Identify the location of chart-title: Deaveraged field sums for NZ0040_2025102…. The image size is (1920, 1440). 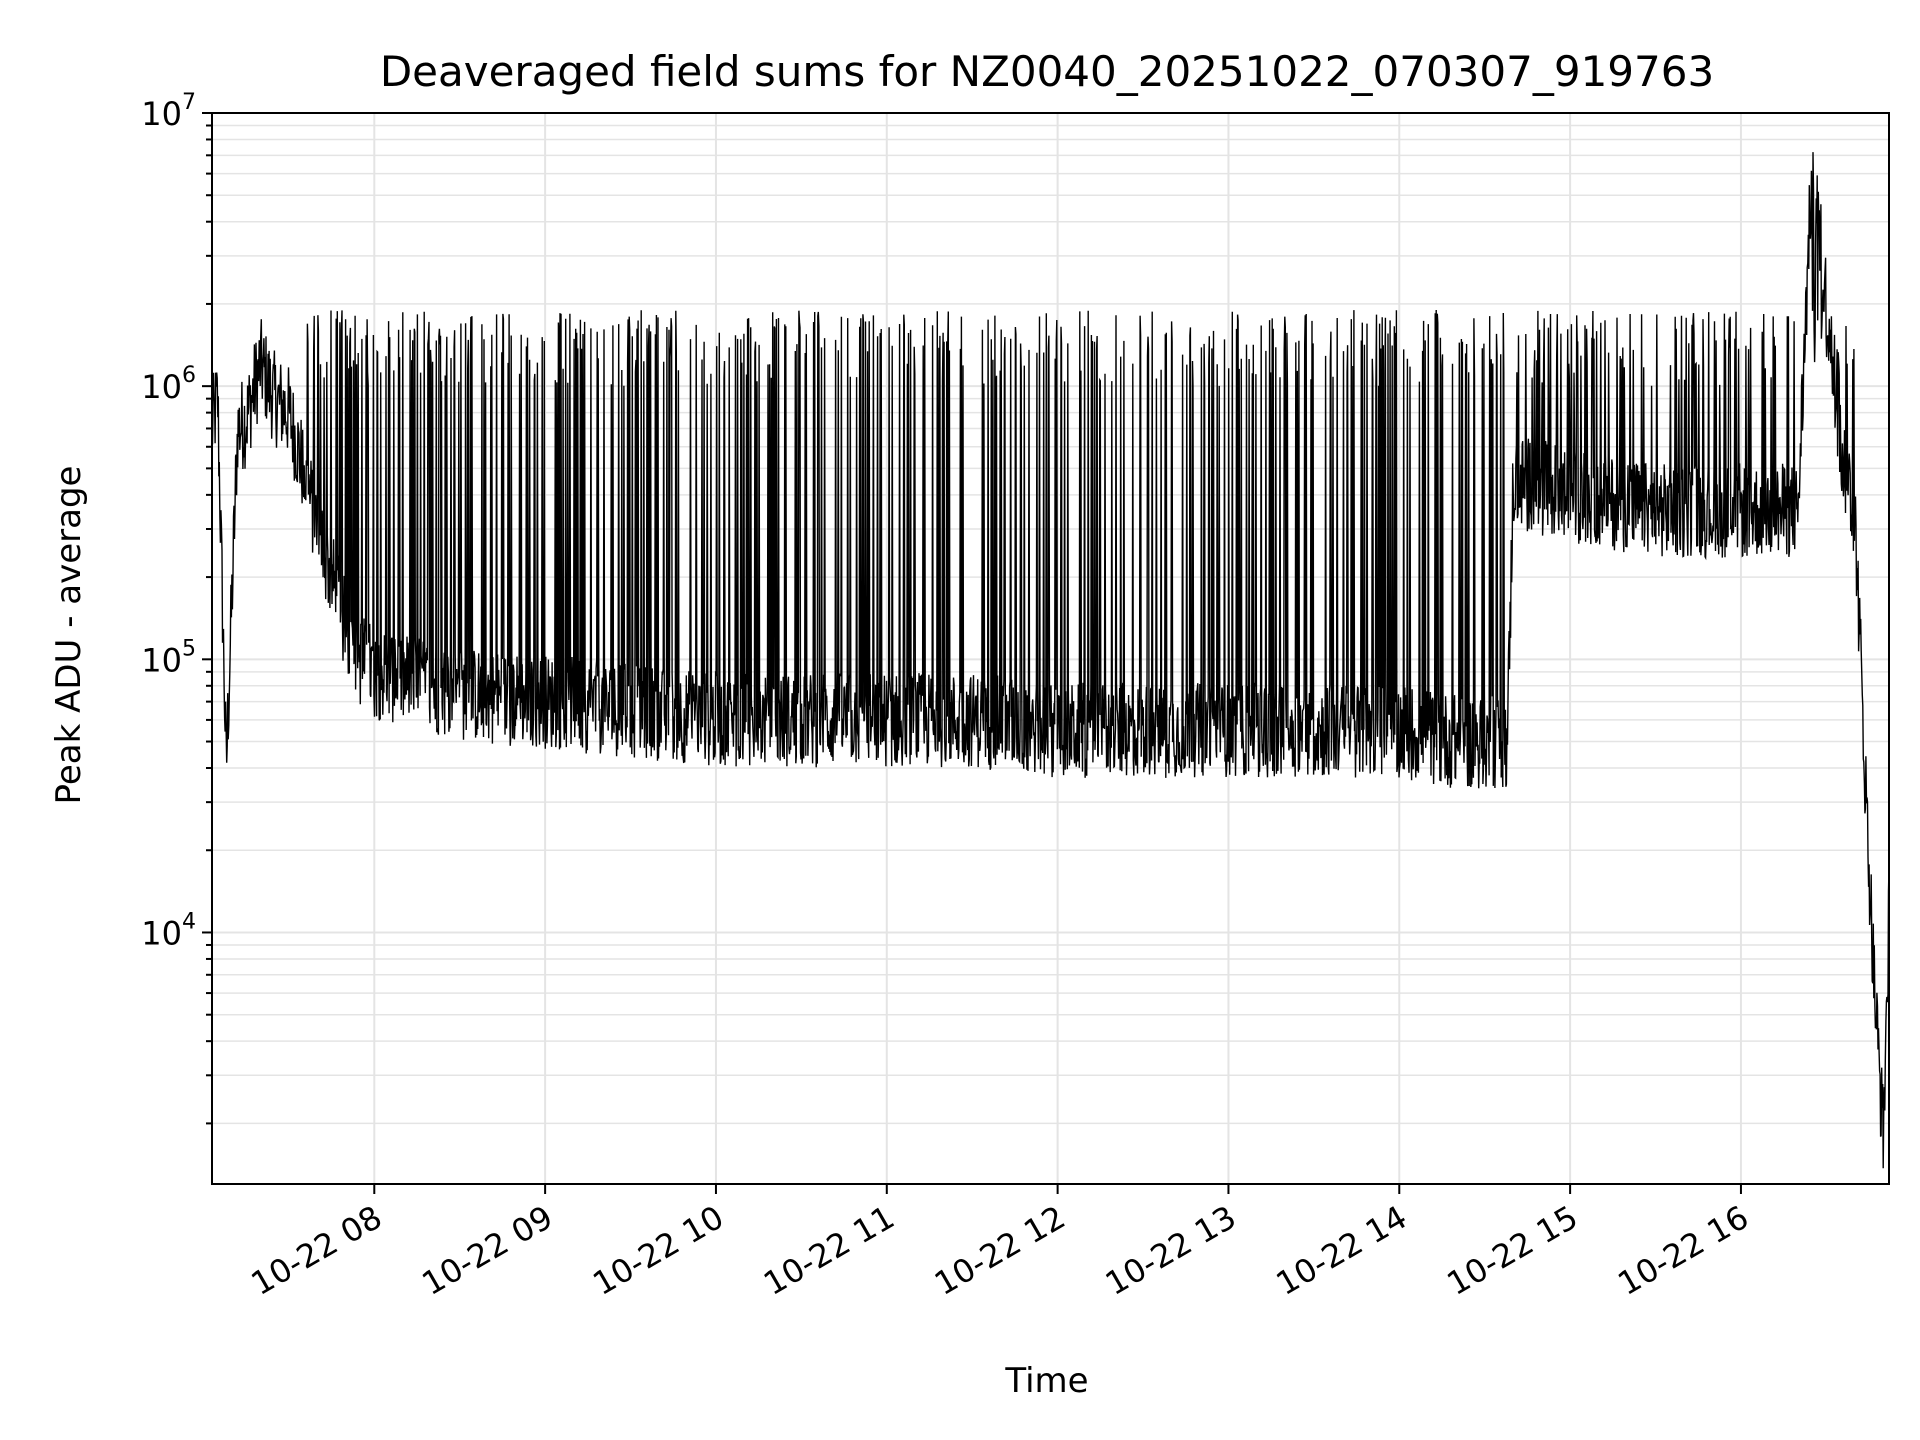
(1047, 71).